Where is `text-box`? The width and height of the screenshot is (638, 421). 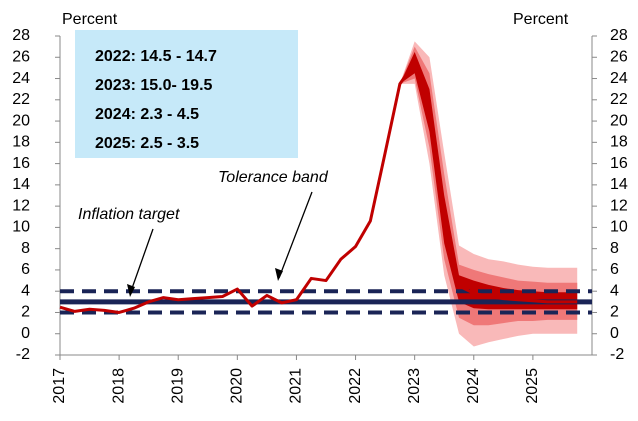
text-box is located at coordinates (186, 94).